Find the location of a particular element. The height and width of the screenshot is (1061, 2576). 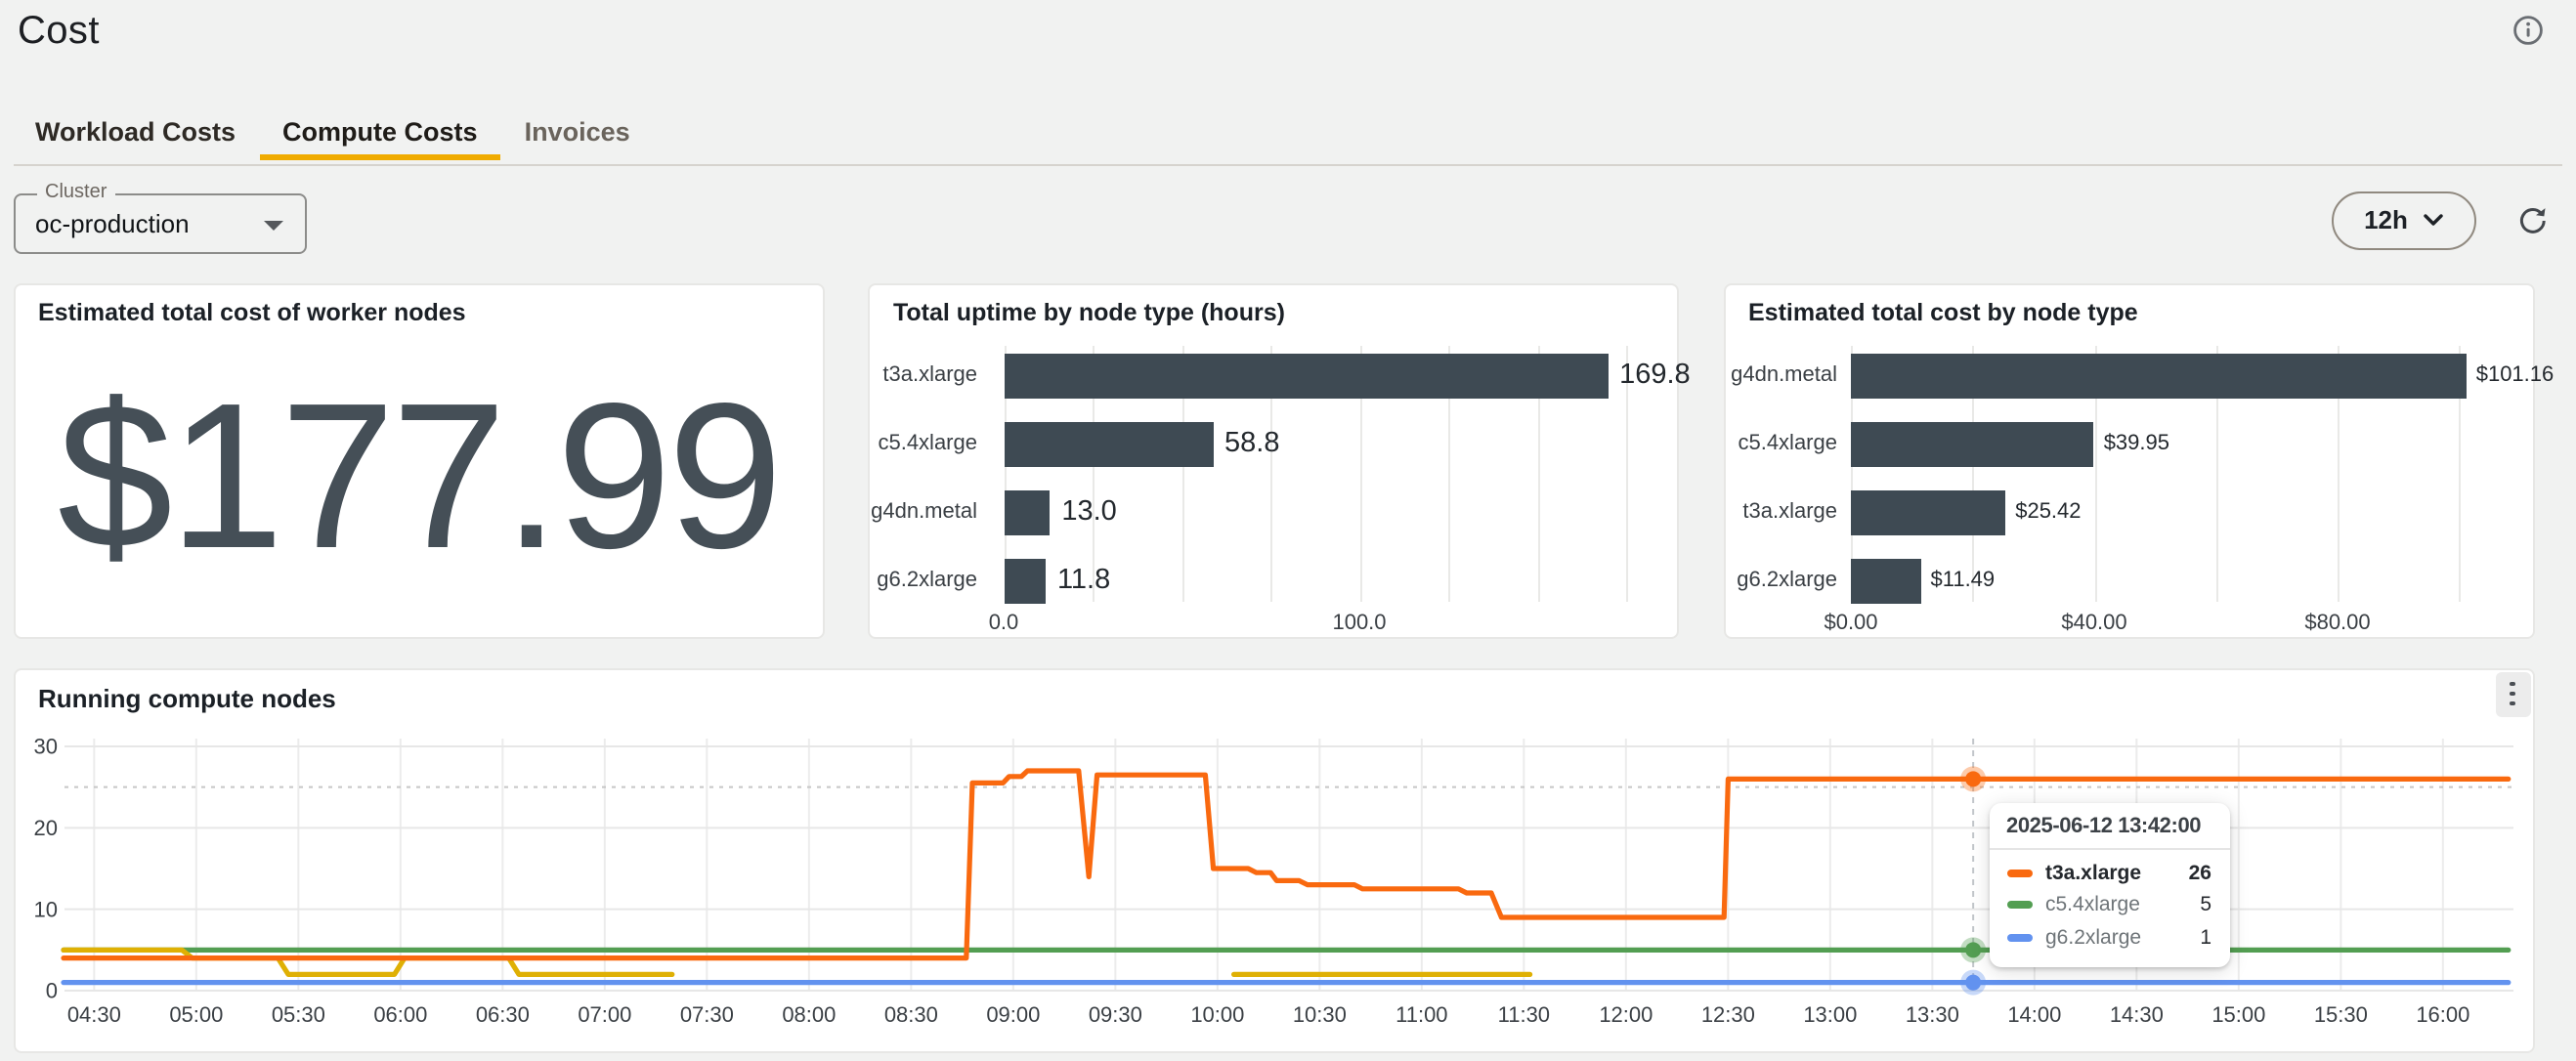

refresh-icon is located at coordinates (2533, 220).